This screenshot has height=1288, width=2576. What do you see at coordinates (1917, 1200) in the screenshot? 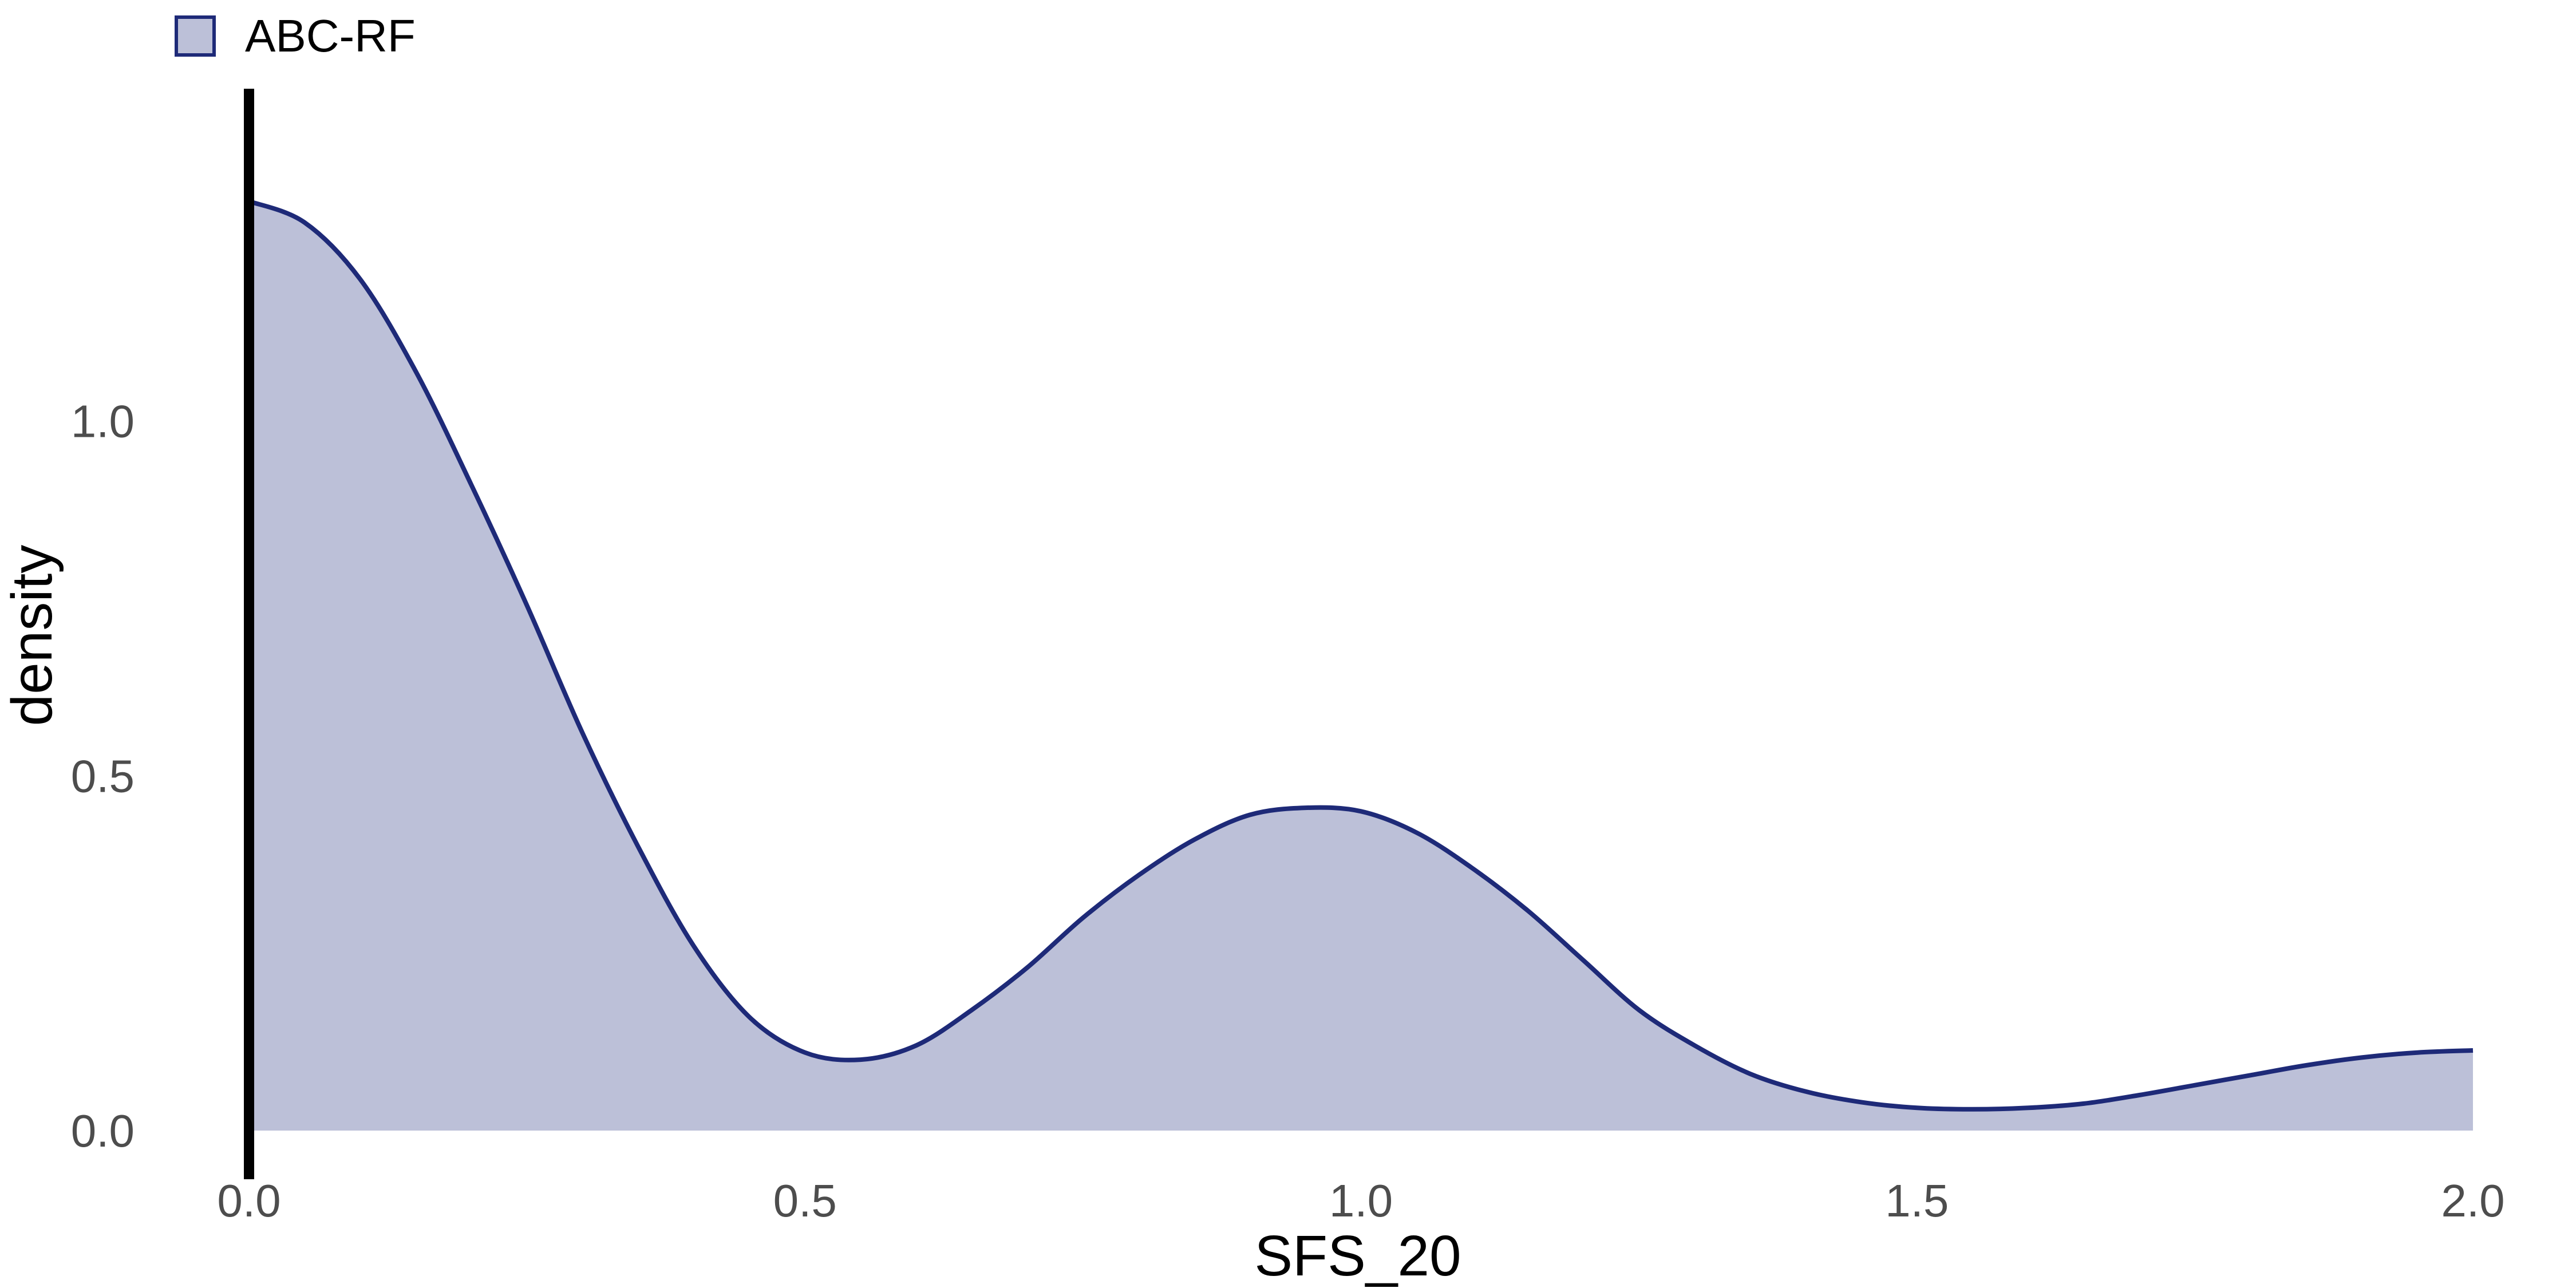
I see `x-tick-label: 1.5` at bounding box center [1917, 1200].